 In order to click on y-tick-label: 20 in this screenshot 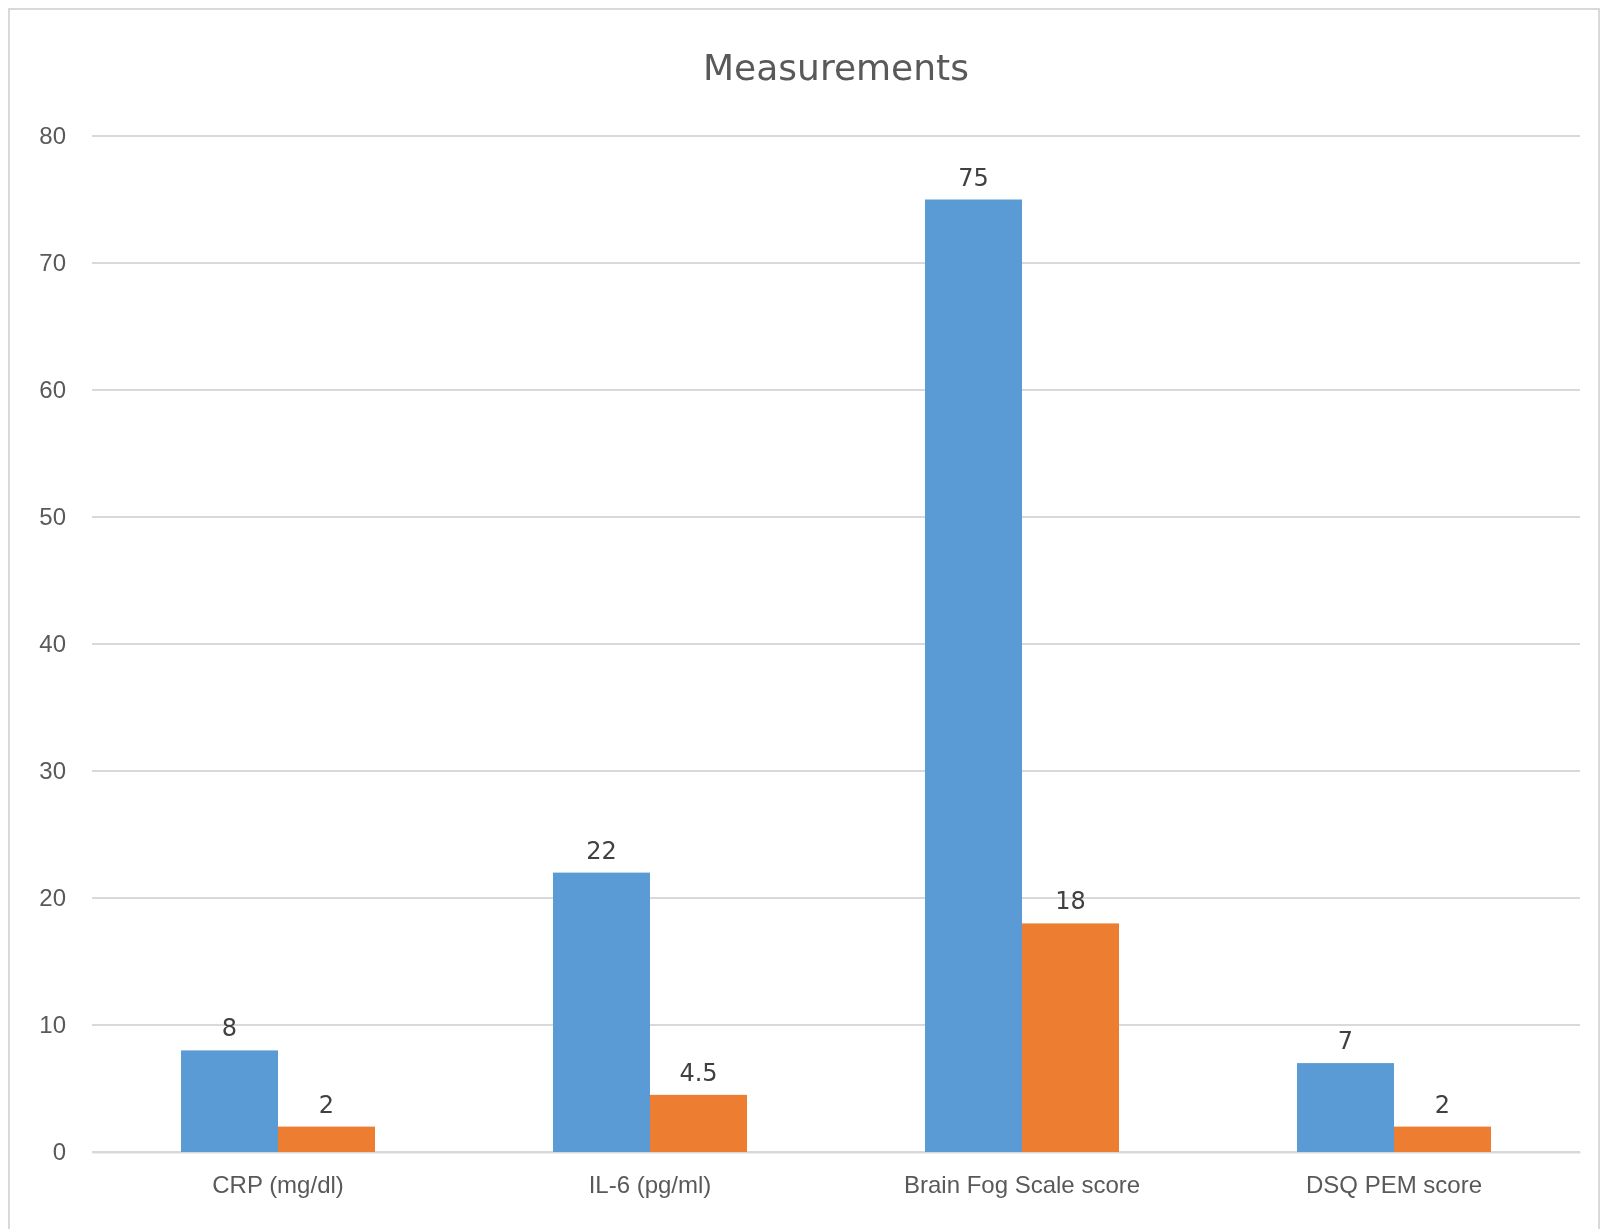, I will do `click(52, 898)`.